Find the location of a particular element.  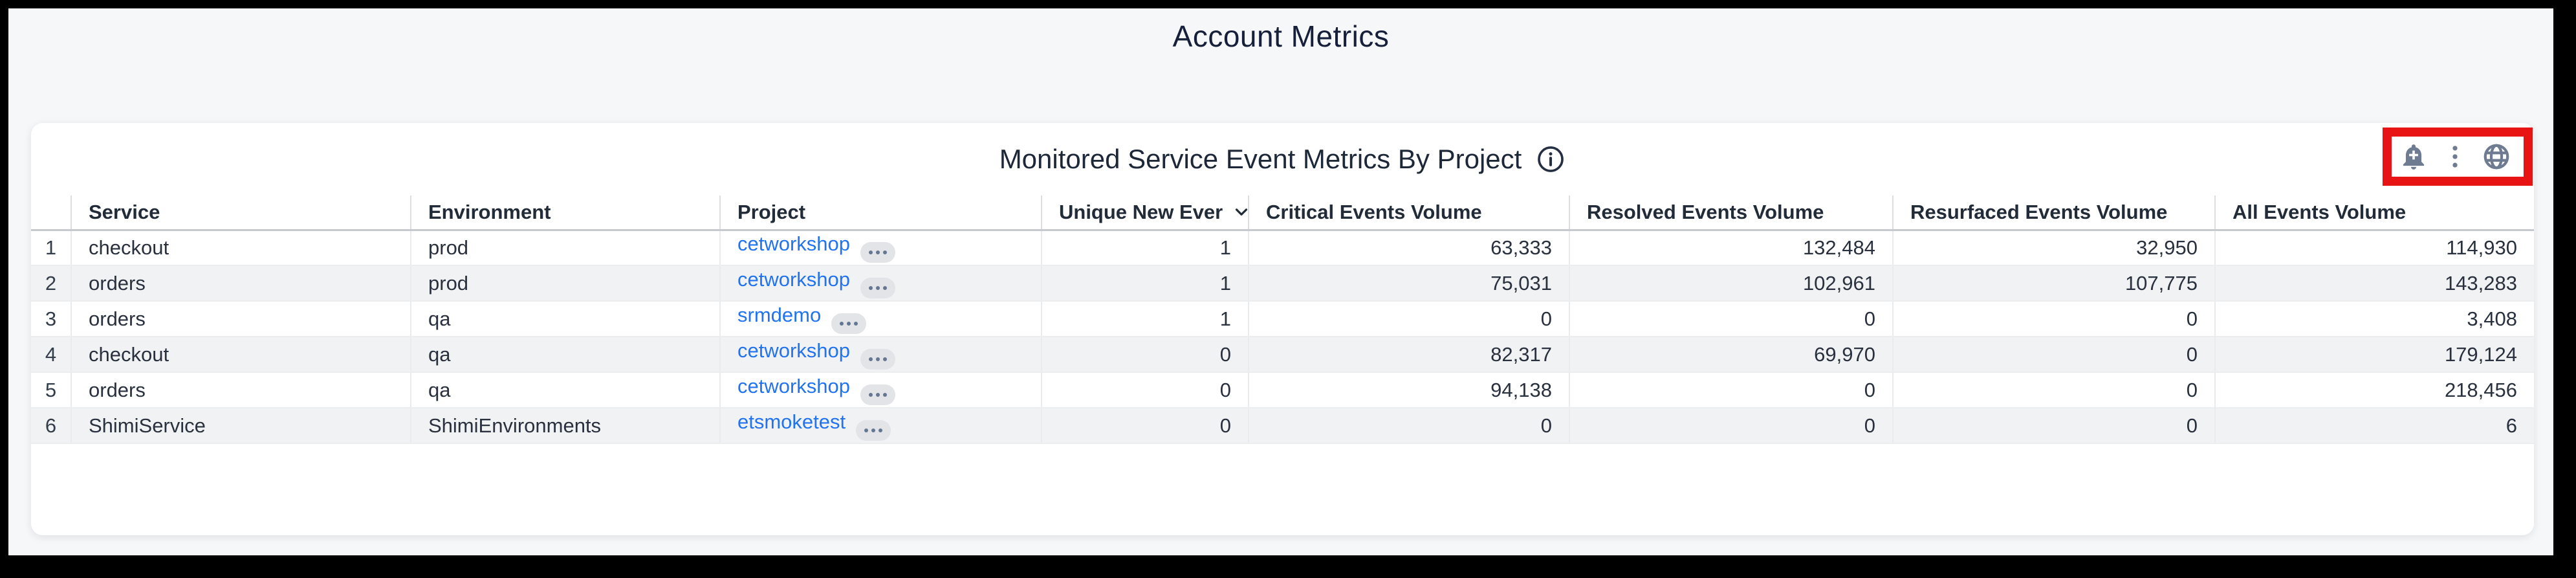

cell-all-events: 6 is located at coordinates (2374, 426).